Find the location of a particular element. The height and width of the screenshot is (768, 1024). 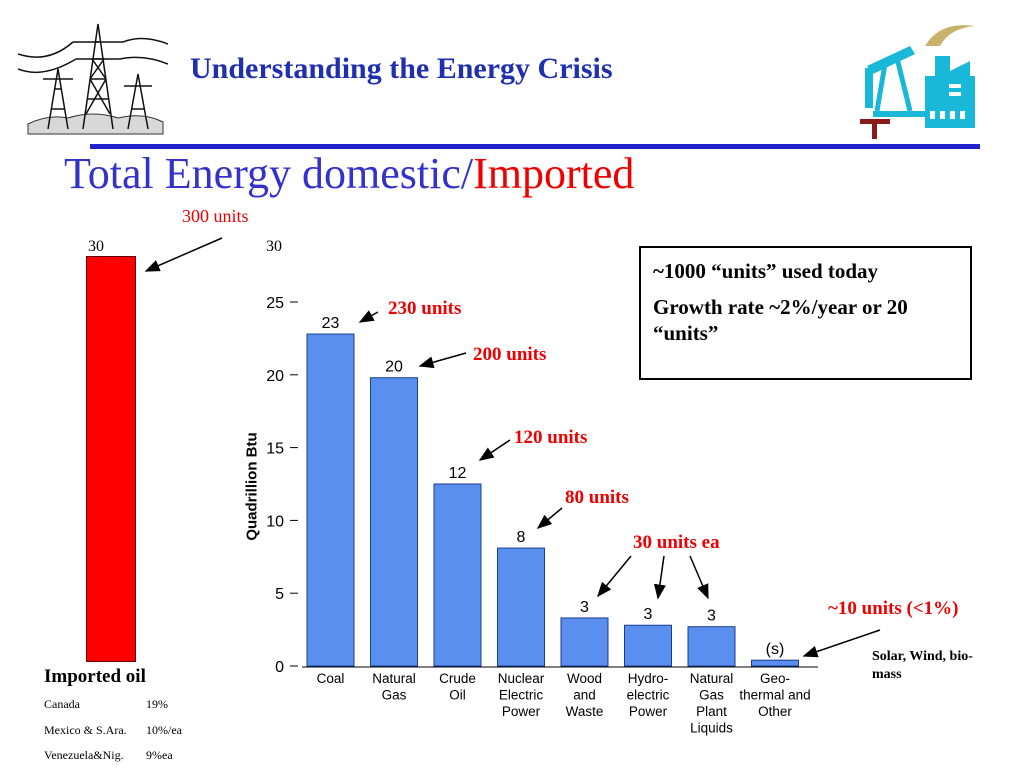

bar-data-label: 23 is located at coordinates (331, 323).